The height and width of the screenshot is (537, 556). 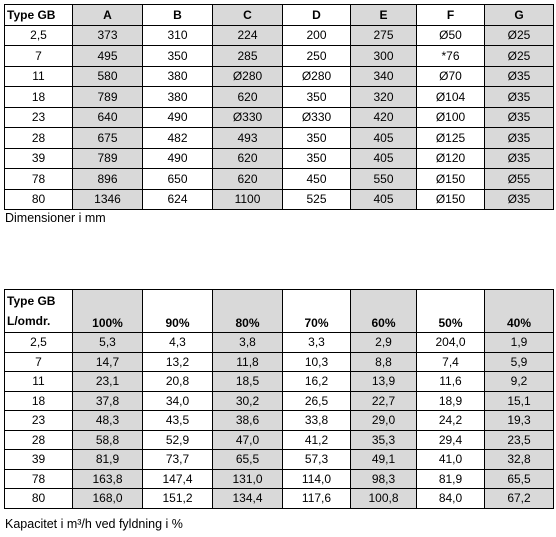 I want to click on table-cell: 38,6, so click(x=247, y=420).